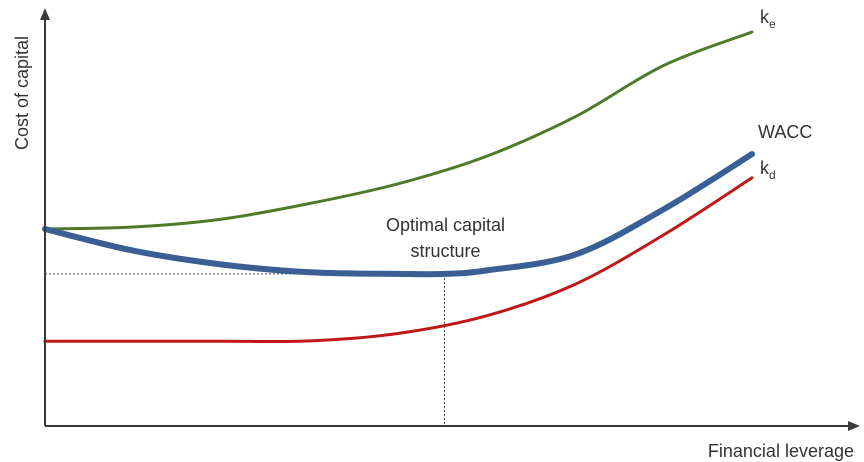 The width and height of the screenshot is (864, 462). What do you see at coordinates (854, 426) in the screenshot?
I see `x-axis-arrow-icon` at bounding box center [854, 426].